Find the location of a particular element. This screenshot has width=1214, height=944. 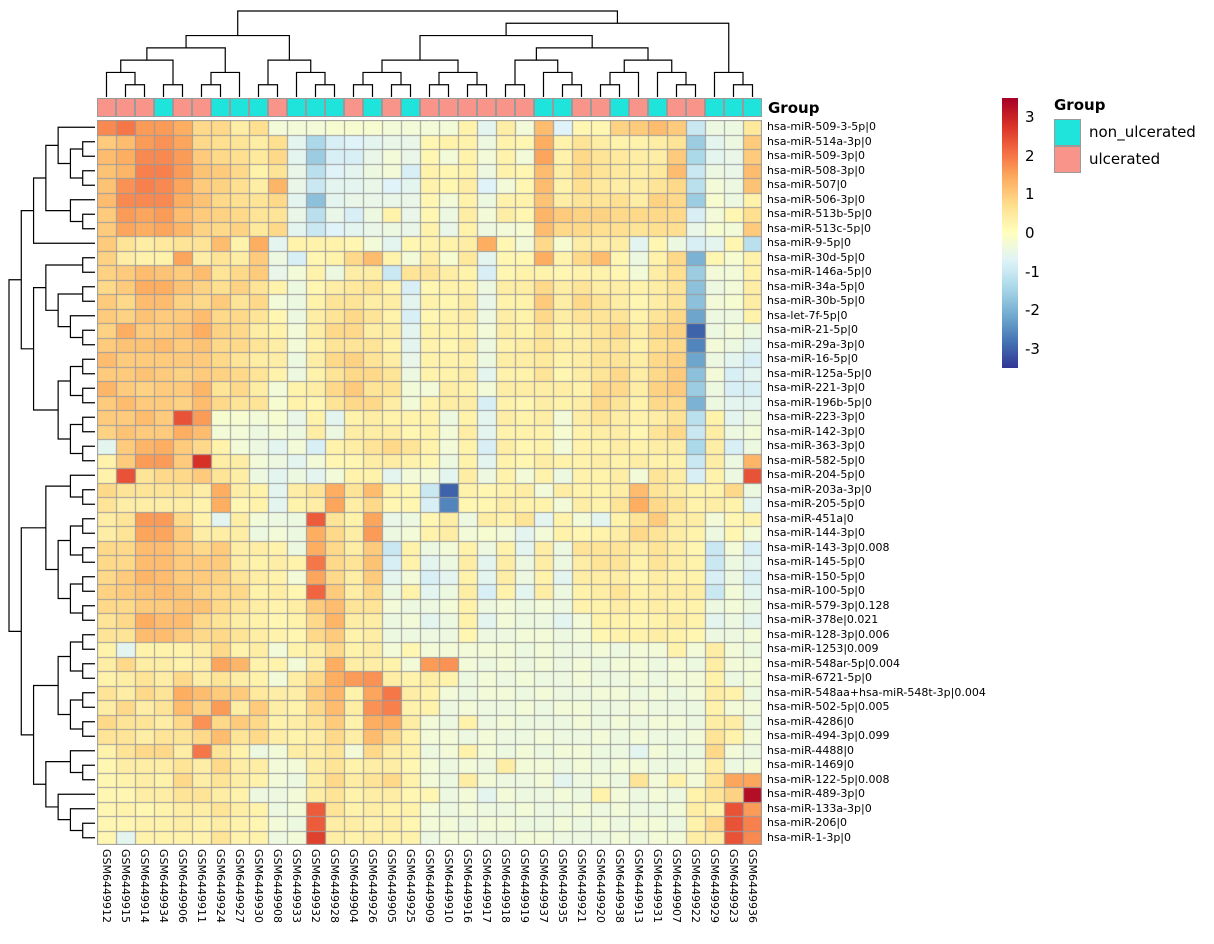

row-label: hsa-miR-548aa+hsa-miR-548t-3p|0.004 is located at coordinates (876, 692).